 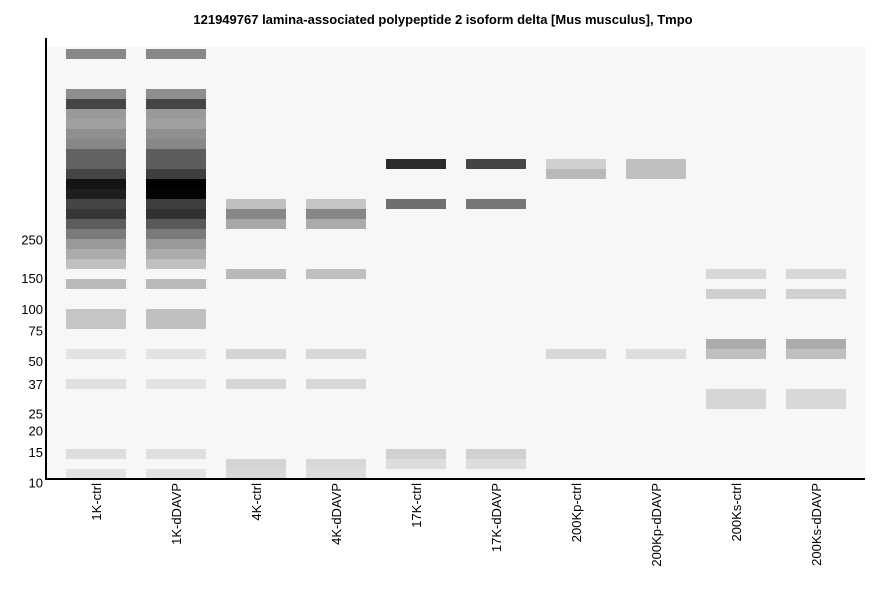 I want to click on y-tick-label-25: 25, so click(x=36, y=413).